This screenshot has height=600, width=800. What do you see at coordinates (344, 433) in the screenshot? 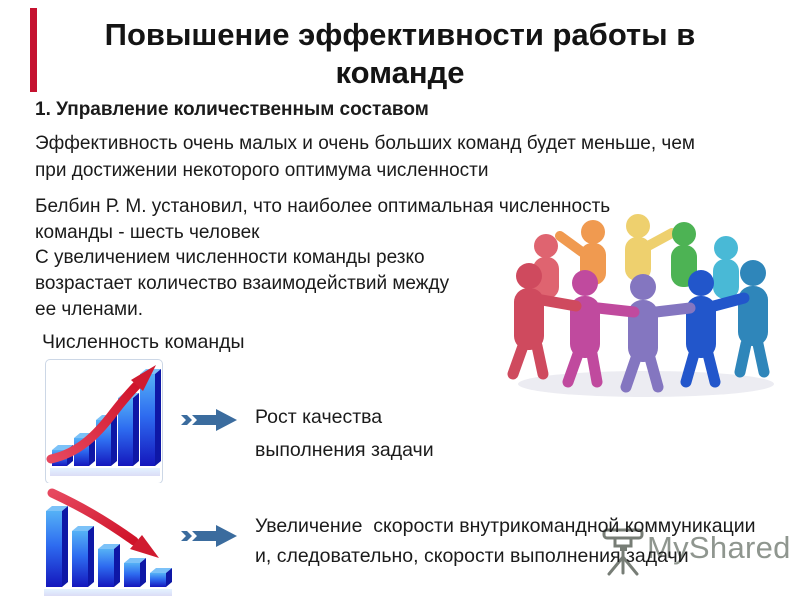
I see `outcome-quality: Рост качества выполнения задачи` at bounding box center [344, 433].